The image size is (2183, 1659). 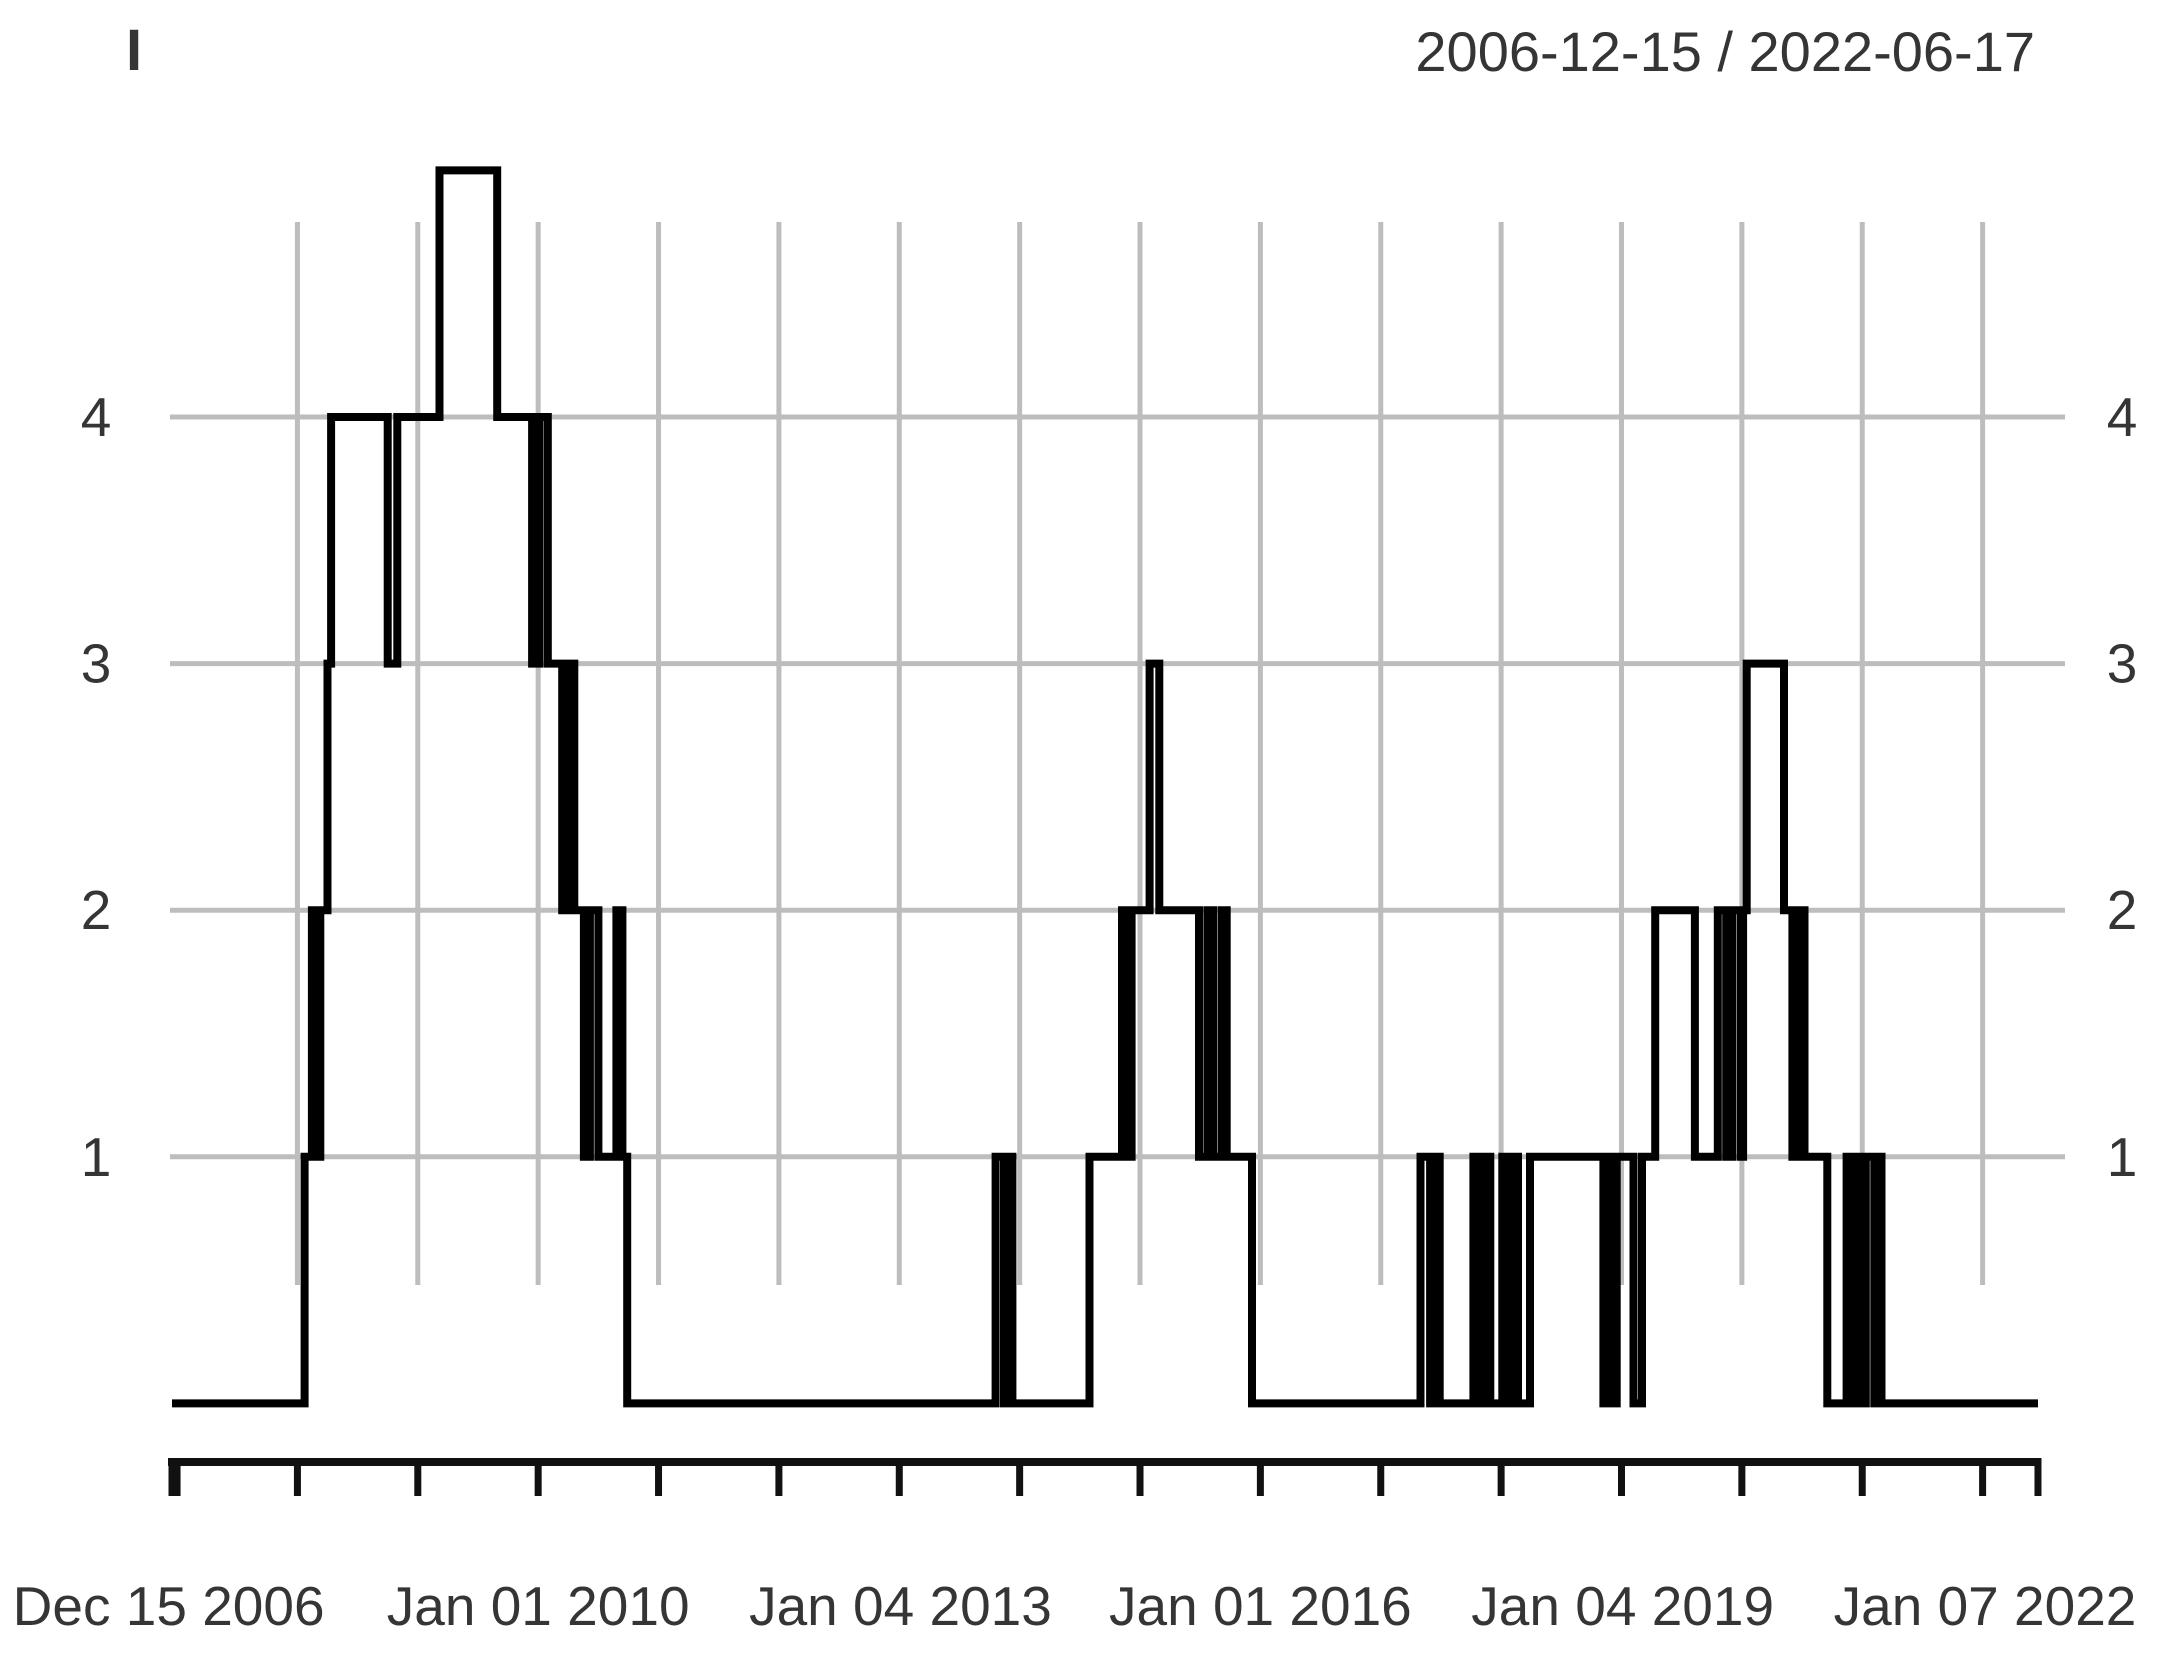 What do you see at coordinates (1105, 1477) in the screenshot?
I see `x-axis` at bounding box center [1105, 1477].